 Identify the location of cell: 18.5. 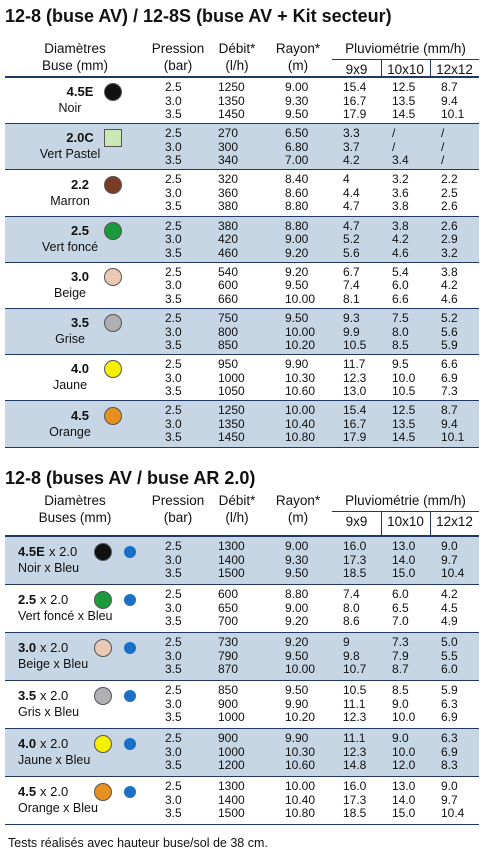
(355, 813).